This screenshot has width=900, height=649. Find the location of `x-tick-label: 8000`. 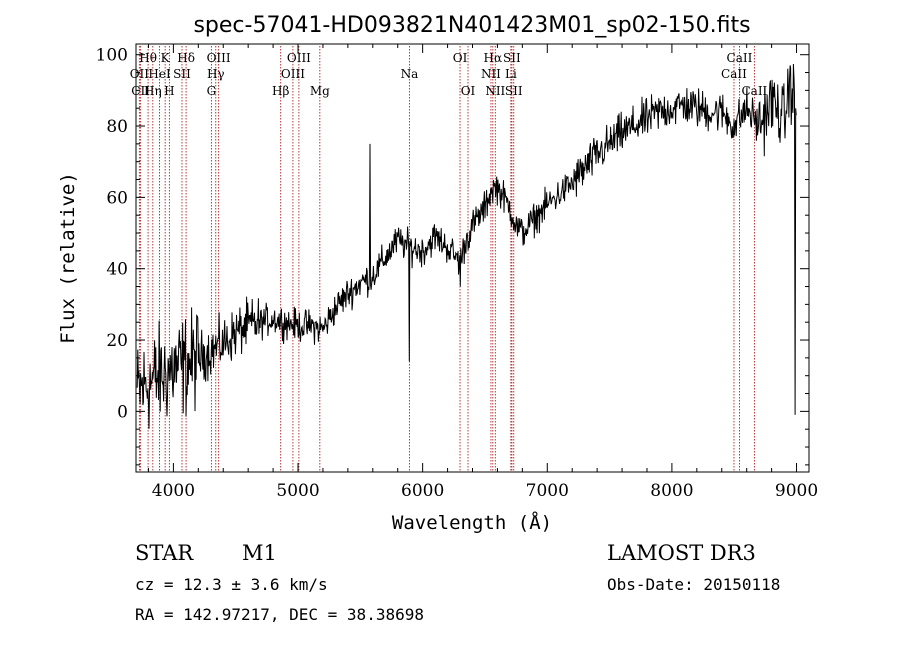

x-tick-label: 8000 is located at coordinates (671, 491).